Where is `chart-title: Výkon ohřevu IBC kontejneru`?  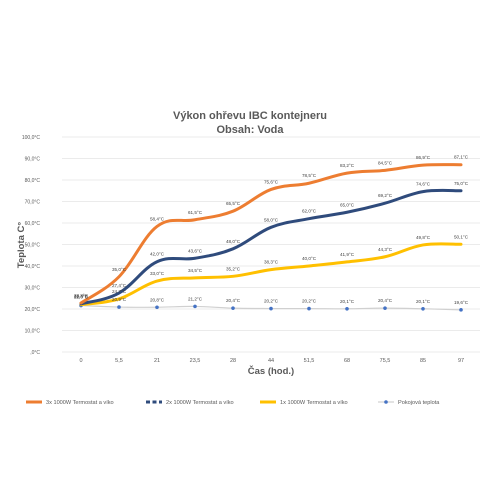
chart-title: Výkon ohřevu IBC kontejneru is located at coordinates (250, 116).